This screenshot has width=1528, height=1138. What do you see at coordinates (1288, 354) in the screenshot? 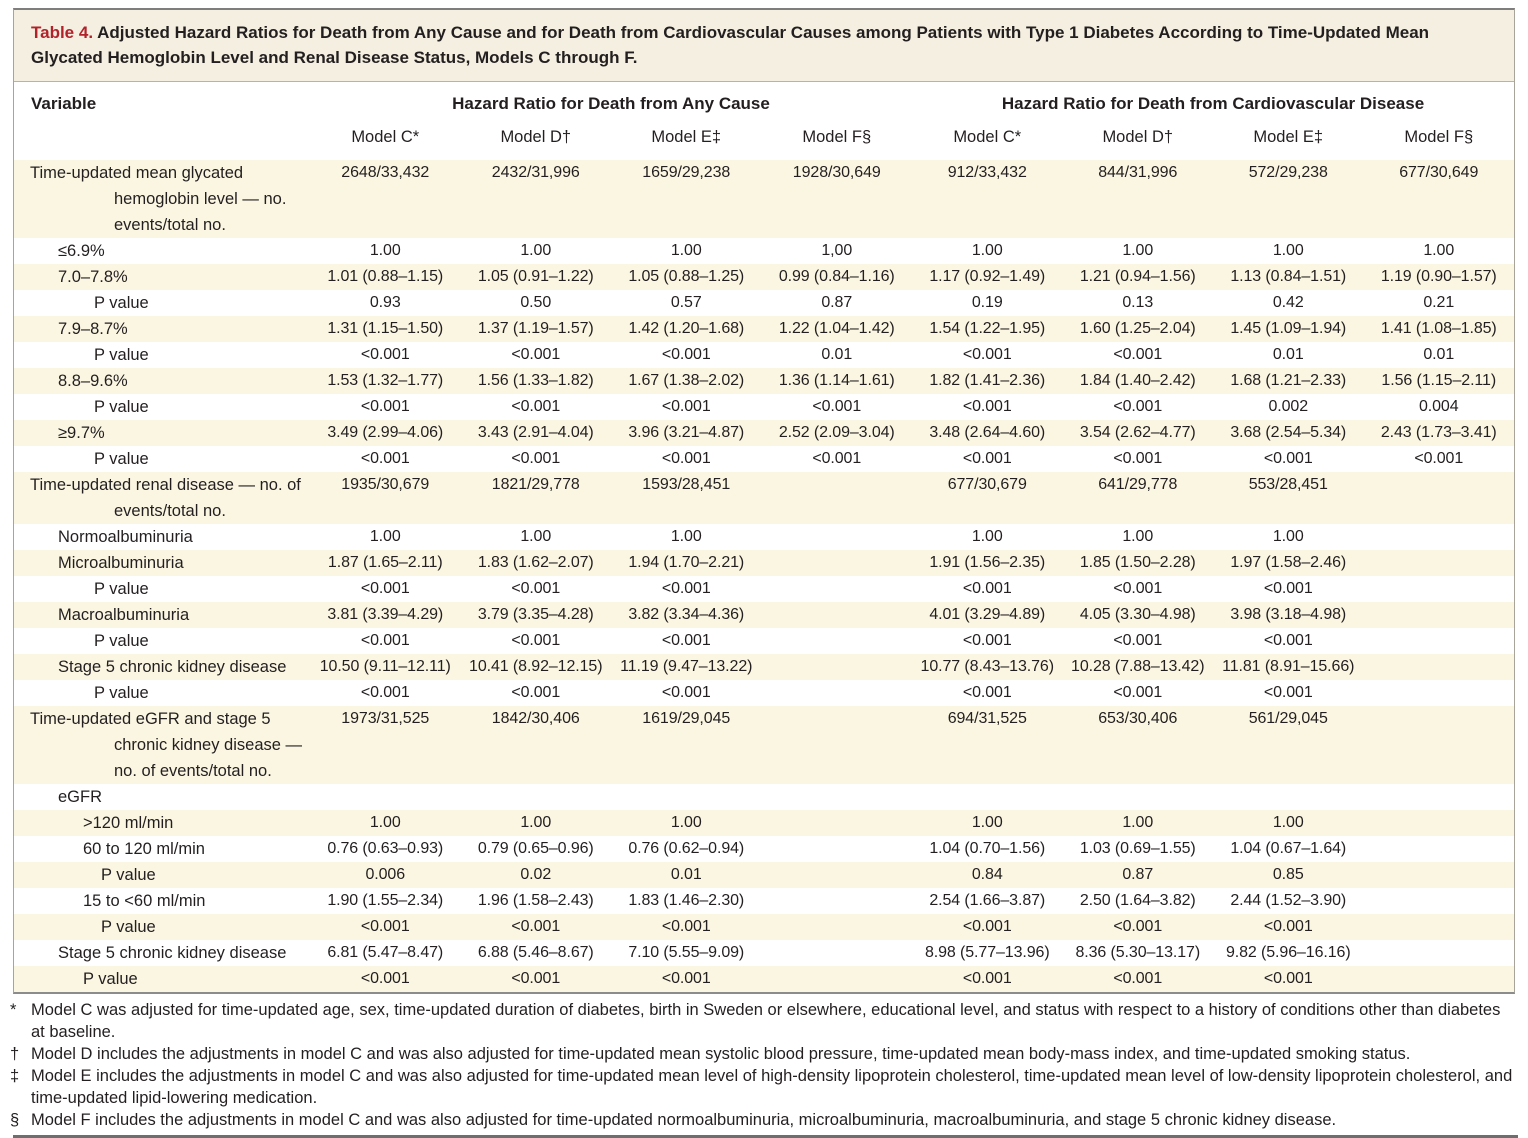
I see `cell-value: 0.01` at bounding box center [1288, 354].